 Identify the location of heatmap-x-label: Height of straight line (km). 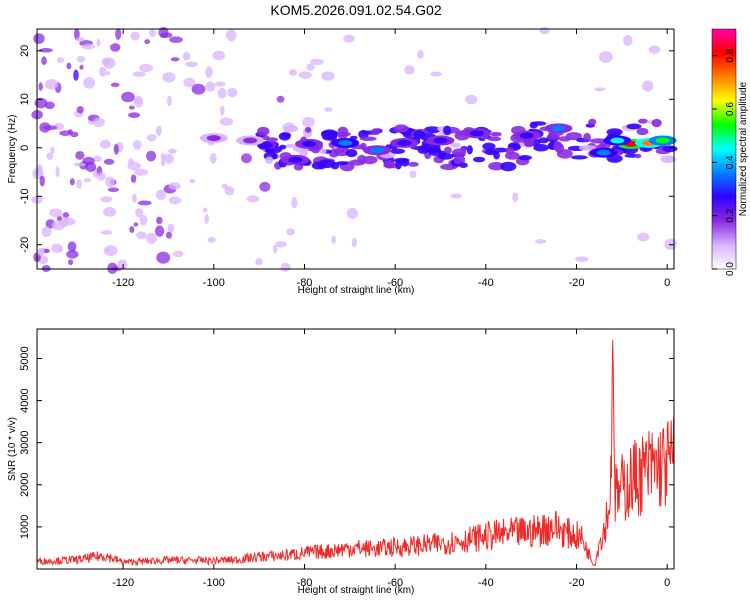
(356, 290).